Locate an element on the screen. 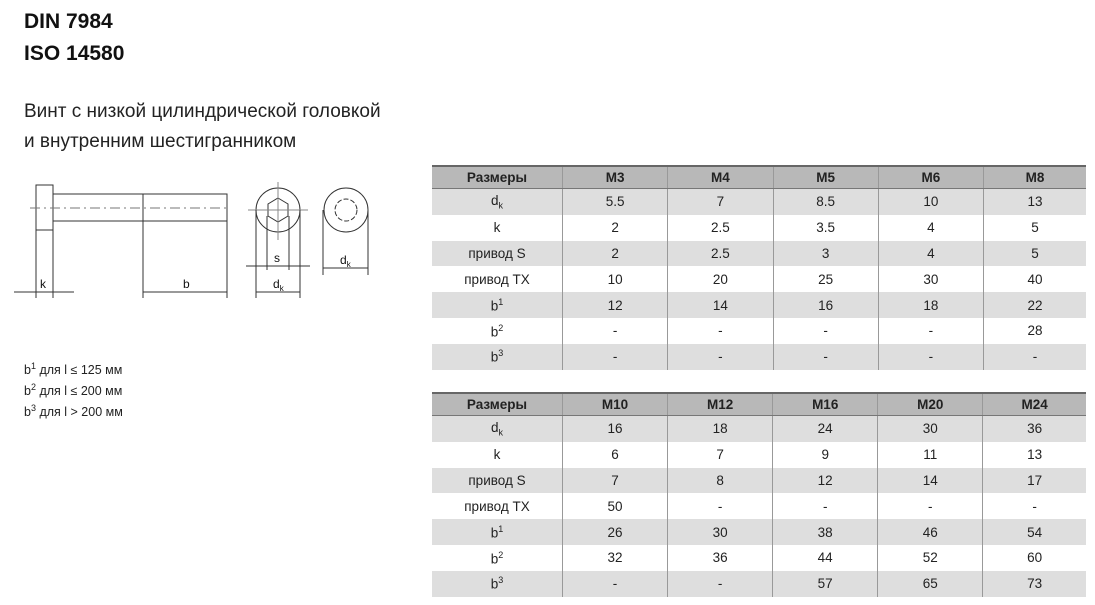 Image resolution: width=1095 pixels, height=605 pixels. row-tx: привод TX 10 20 25 30 40 is located at coordinates (759, 279).